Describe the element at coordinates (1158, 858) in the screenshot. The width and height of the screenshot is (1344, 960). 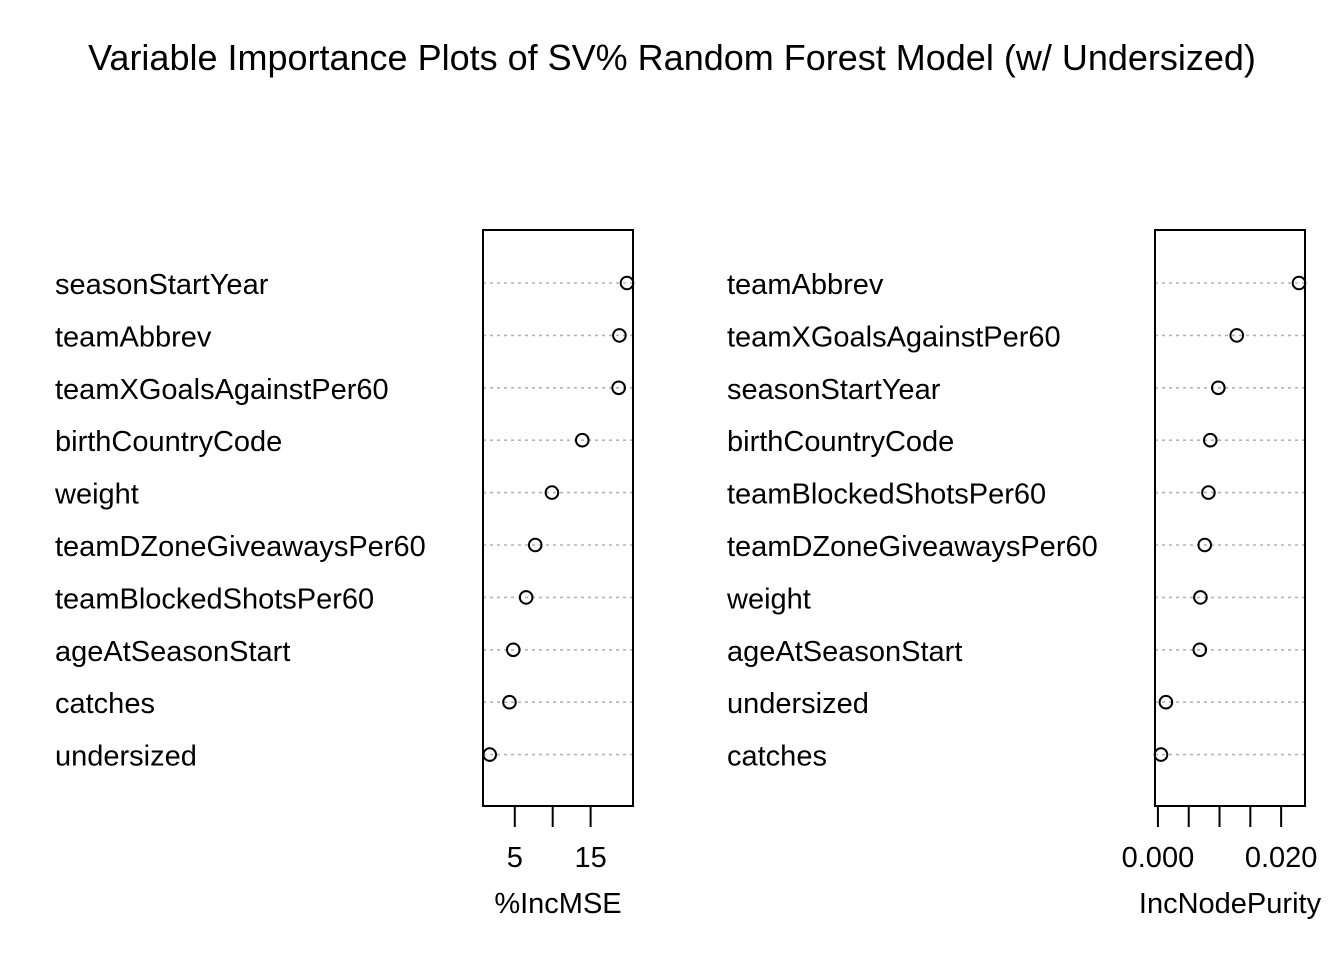
I see `x-tick-label: 0.000` at that location.